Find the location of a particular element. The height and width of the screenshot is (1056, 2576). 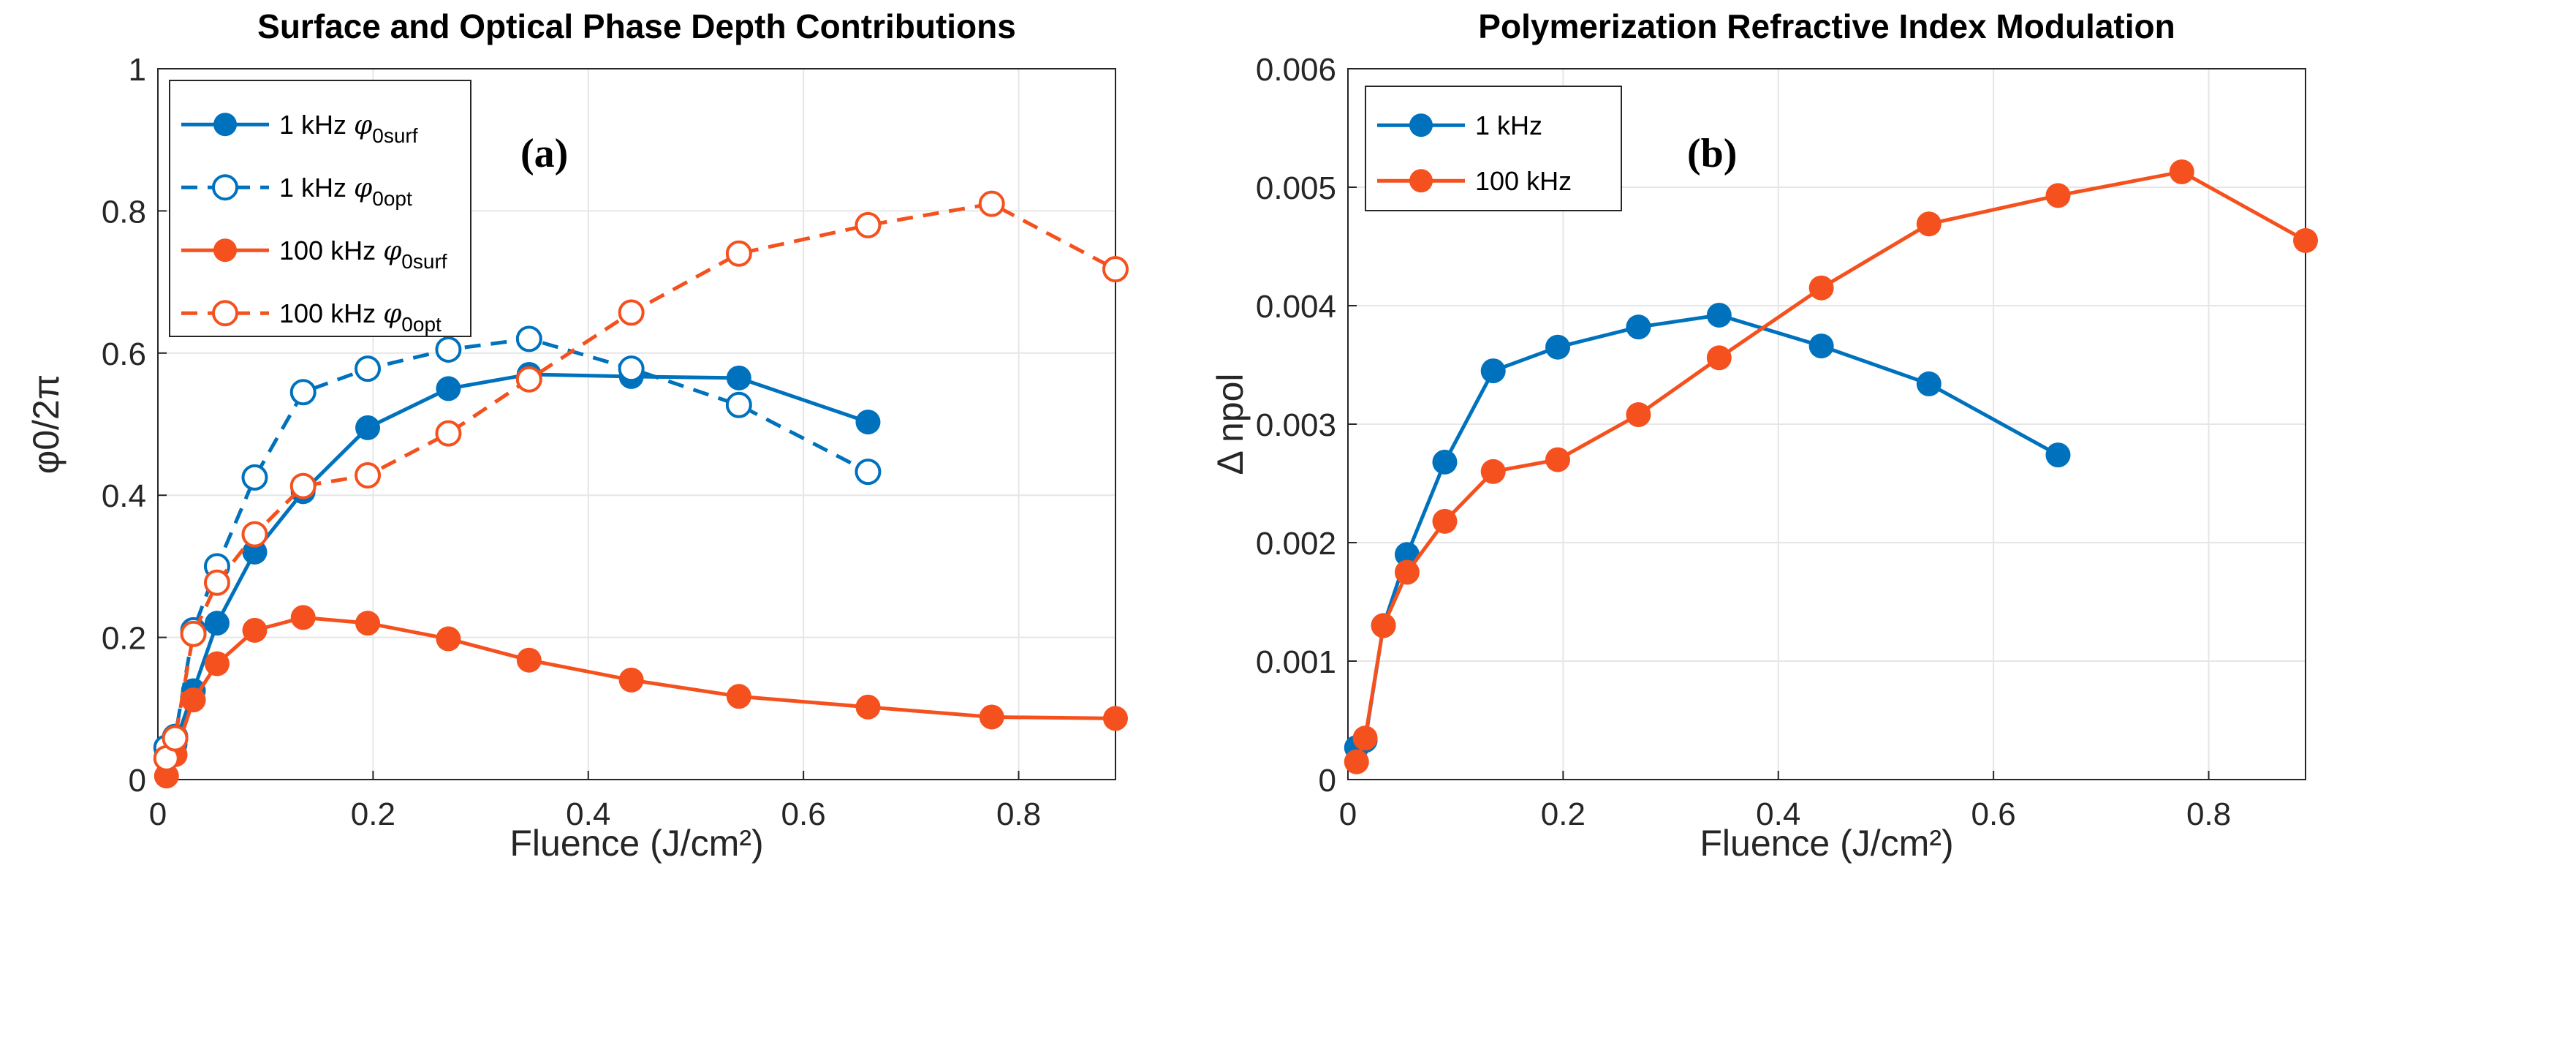

legend-label: 1 kHz φ0opt is located at coordinates (345, 191).